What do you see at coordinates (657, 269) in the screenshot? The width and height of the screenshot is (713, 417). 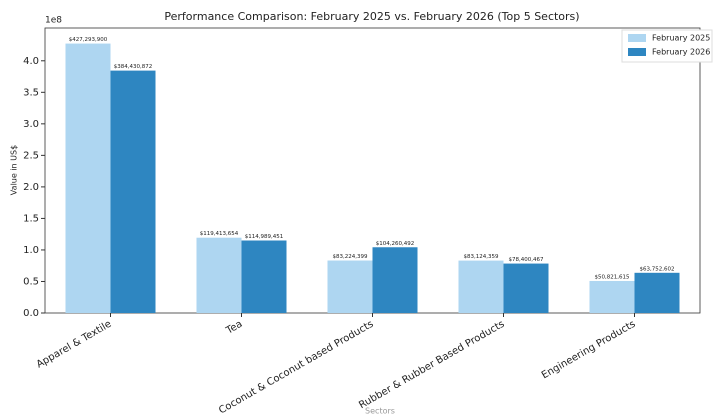 I see `value-label: $63,752,602` at bounding box center [657, 269].